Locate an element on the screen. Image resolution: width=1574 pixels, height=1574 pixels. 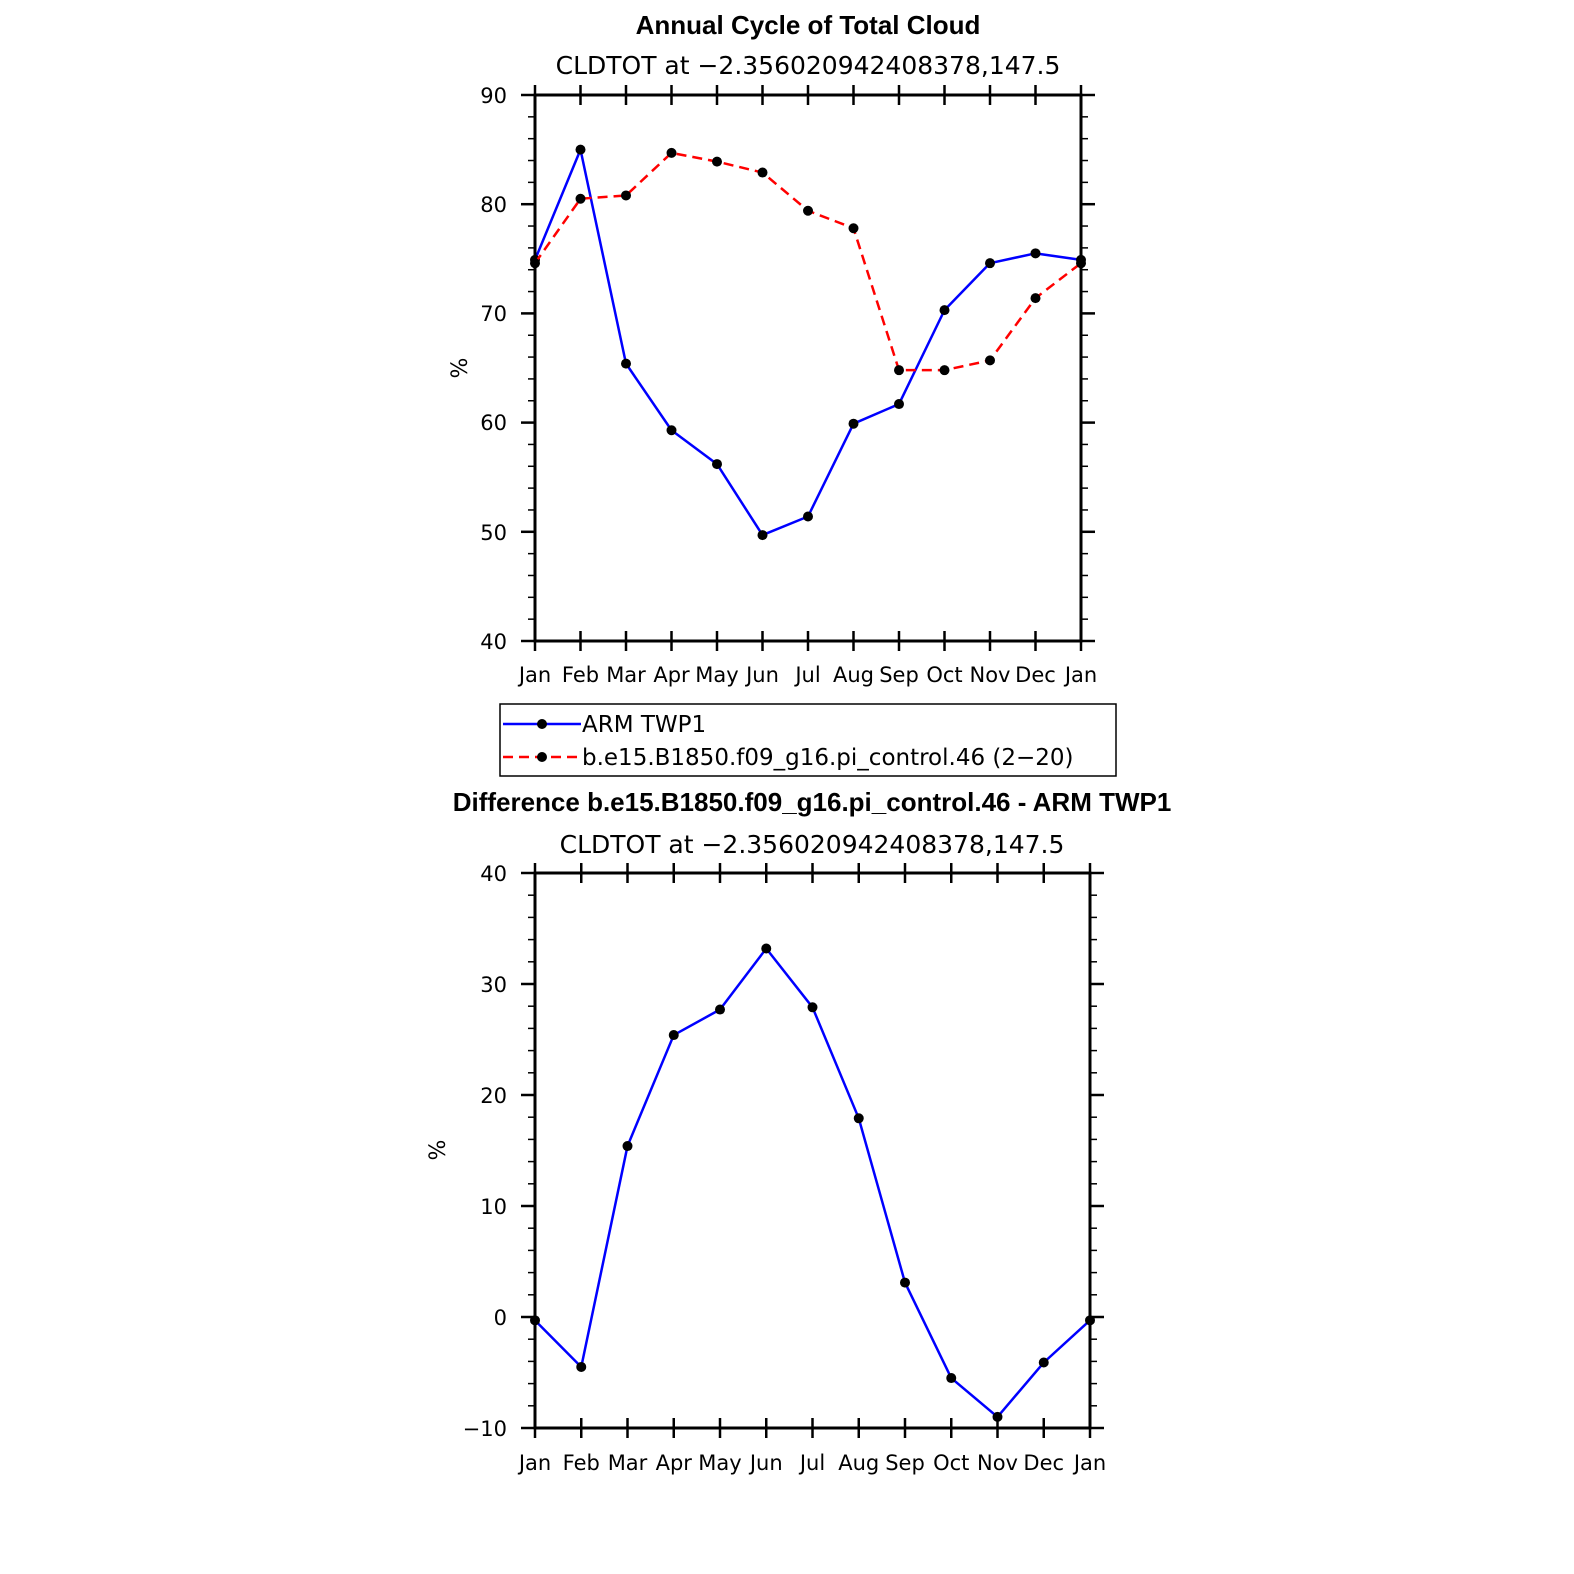
y-tick-labels: 90 80 70 60 50 40 is located at coordinates (493, 369).